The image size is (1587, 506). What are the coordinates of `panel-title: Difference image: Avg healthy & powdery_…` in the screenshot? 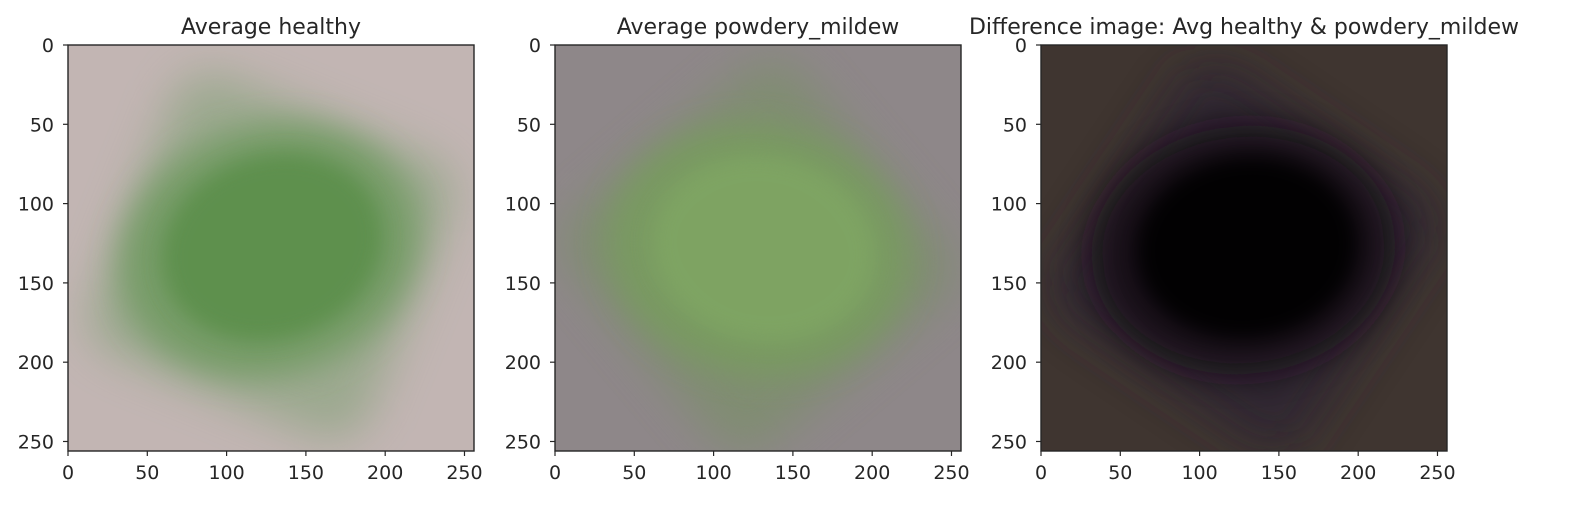 It's located at (1244, 27).